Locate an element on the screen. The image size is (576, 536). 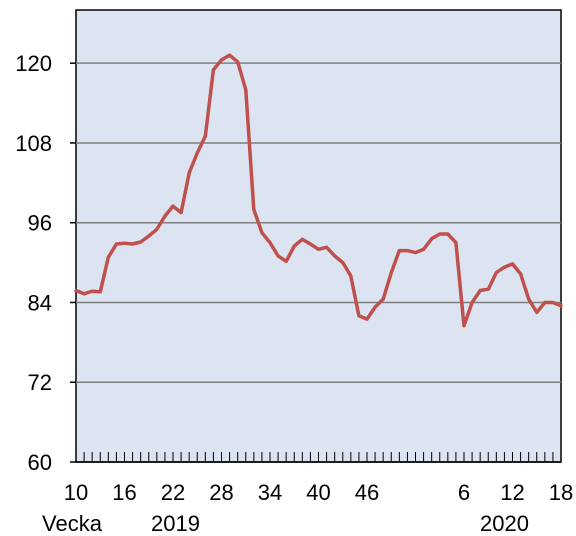
y-tick-label: 72 is located at coordinates (40, 382).